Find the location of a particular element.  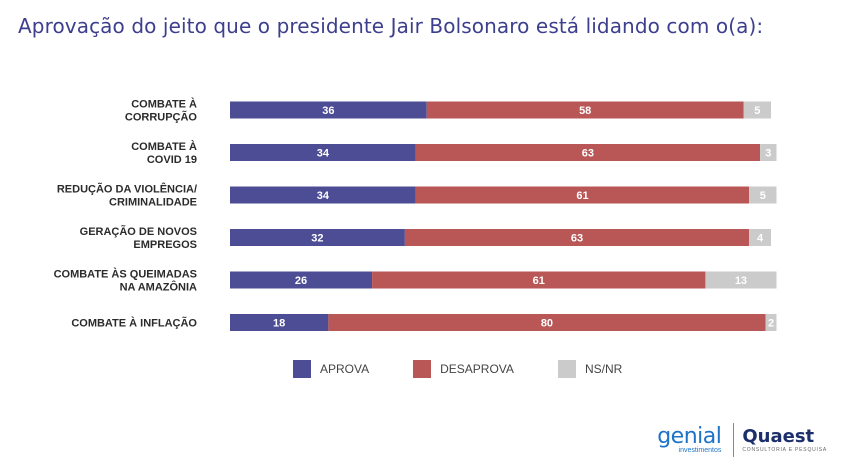

quaest-logo: Quaest CONSULTORIA E PESQUISA is located at coordinates (784, 440).